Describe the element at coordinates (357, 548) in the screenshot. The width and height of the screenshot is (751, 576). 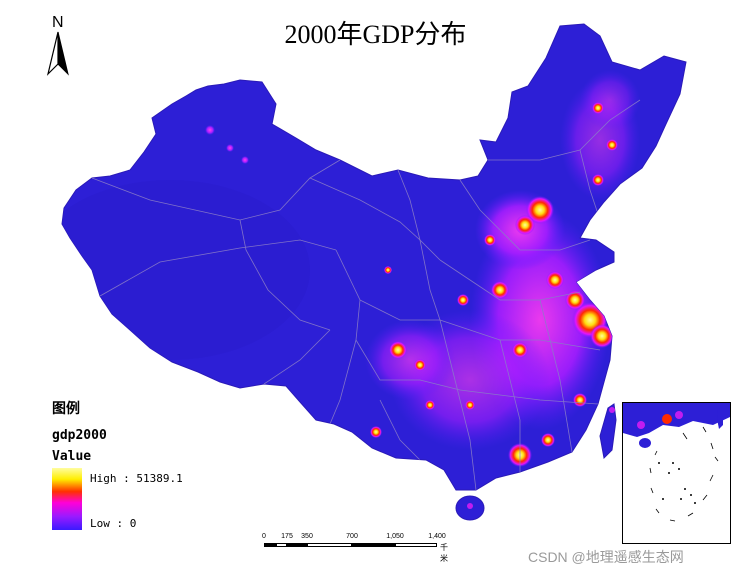
I see `scale-bar: 0 175 350 700 1,050 1,400 千米` at that location.